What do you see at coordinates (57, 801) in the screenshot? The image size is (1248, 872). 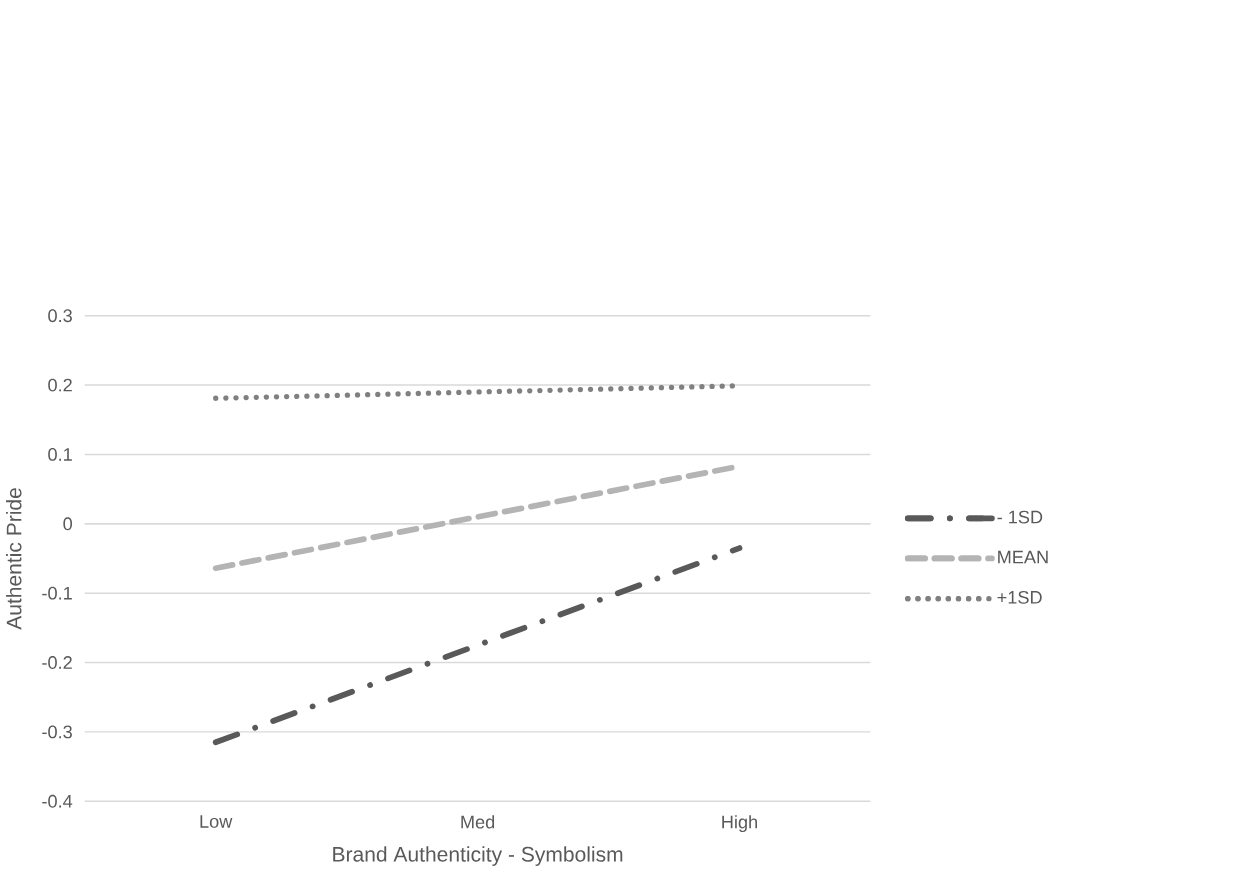 I see `y-tick-label: -0.4` at bounding box center [57, 801].